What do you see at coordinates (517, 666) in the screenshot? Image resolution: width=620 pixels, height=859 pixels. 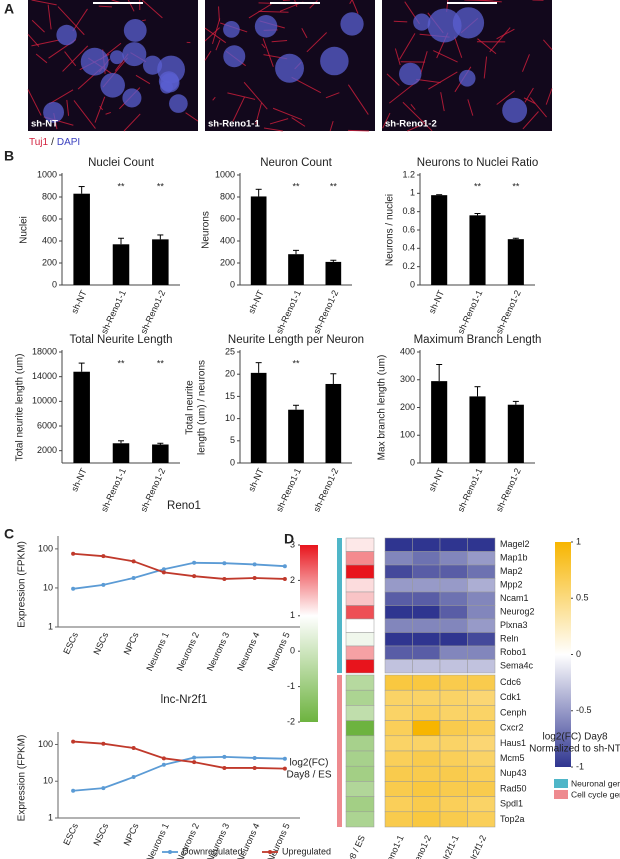 I see `gene-label: Sema4c` at bounding box center [517, 666].